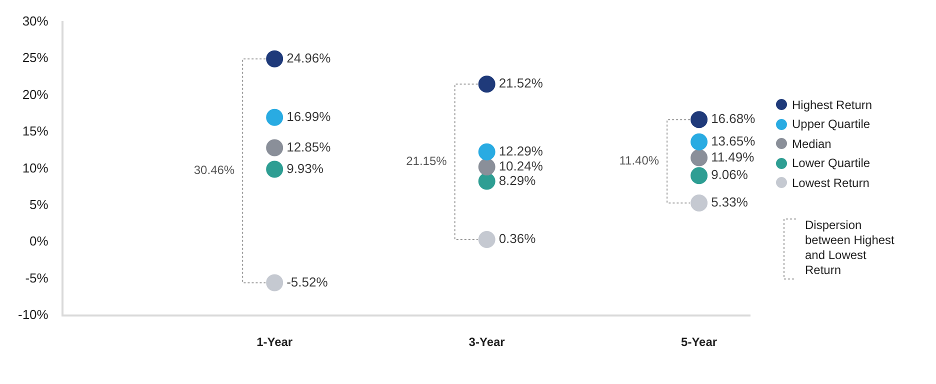 Image resolution: width=936 pixels, height=384 pixels. Describe the element at coordinates (729, 202) in the screenshot. I see `data-label: 5.33%` at that location.